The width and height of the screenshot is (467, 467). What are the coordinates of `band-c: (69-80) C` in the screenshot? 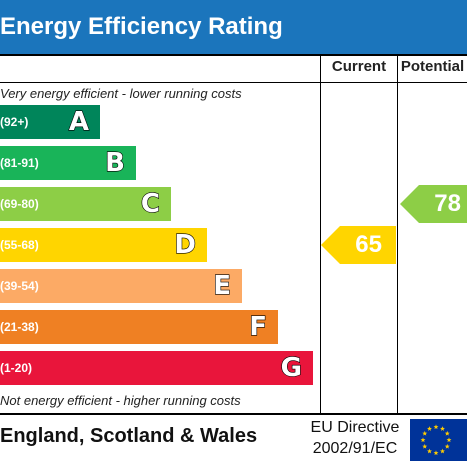 It's located at (85, 204).